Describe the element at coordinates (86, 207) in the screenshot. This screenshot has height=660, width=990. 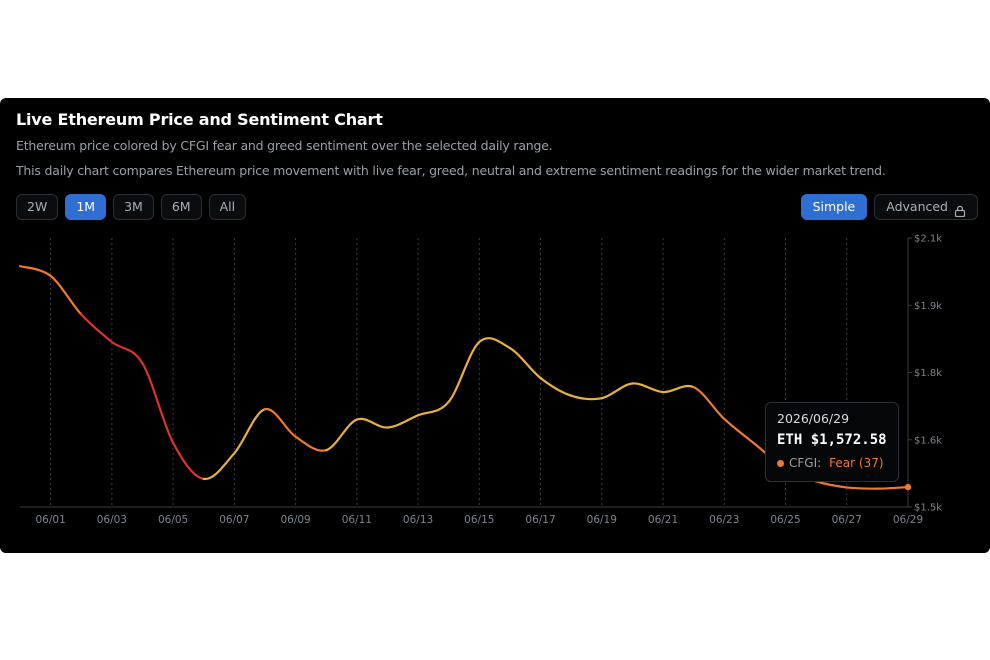
I see `range-tab-1m: 1M` at that location.